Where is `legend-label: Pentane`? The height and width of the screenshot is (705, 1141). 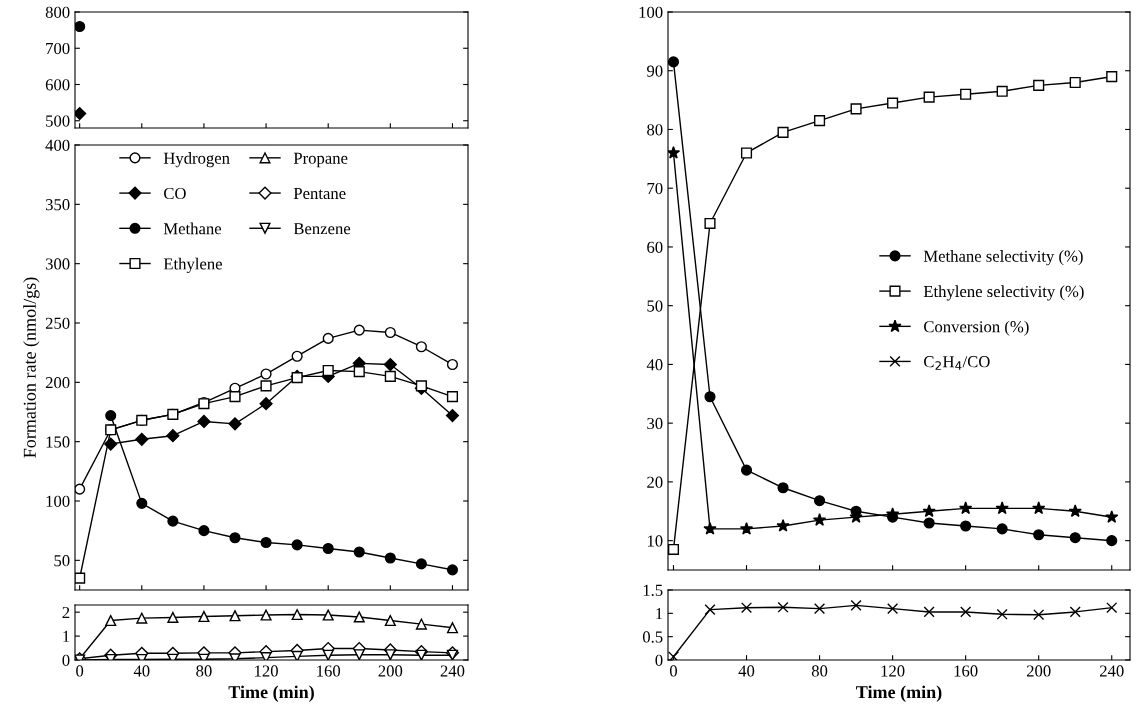
legend-label: Pentane is located at coordinates (319, 193).